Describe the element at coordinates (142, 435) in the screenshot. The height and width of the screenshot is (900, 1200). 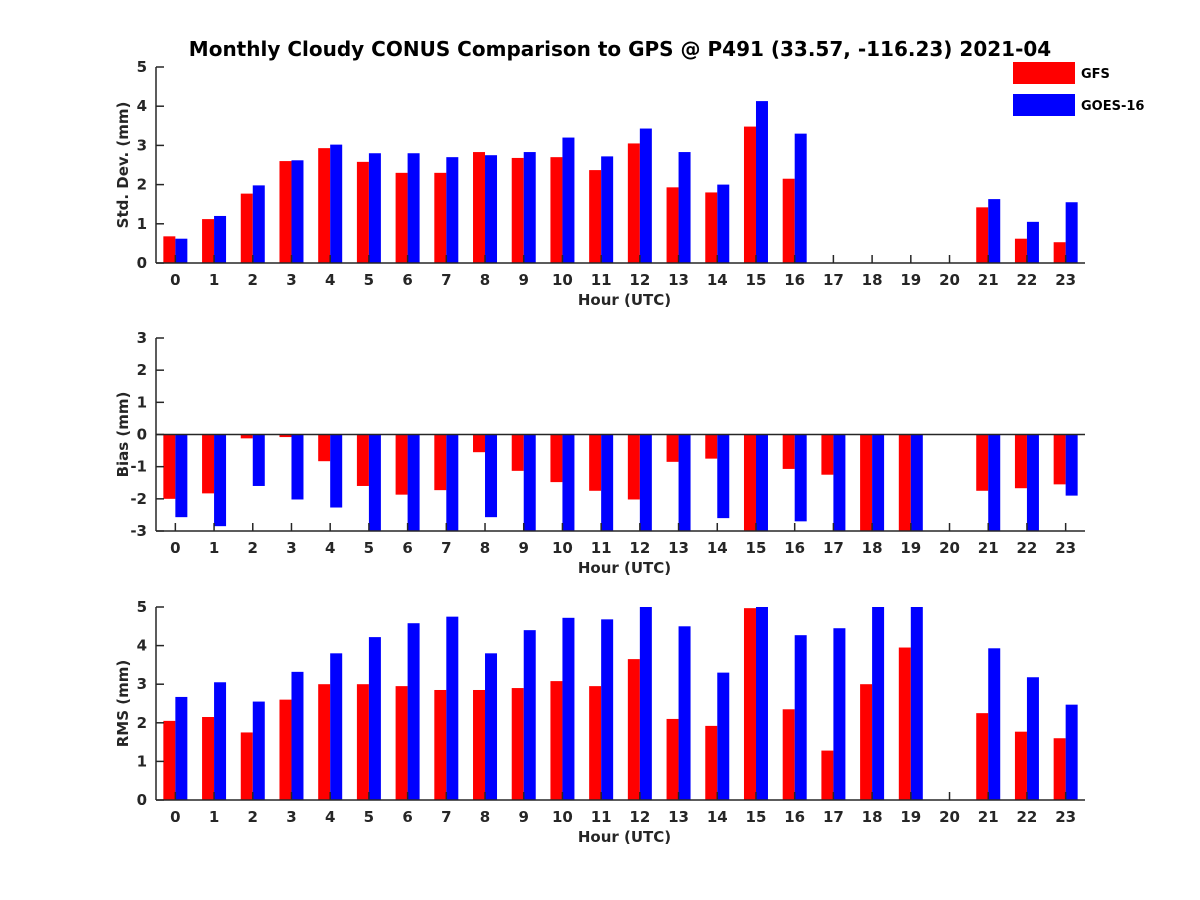
I see `bias-y-tick-label: 0` at that location.